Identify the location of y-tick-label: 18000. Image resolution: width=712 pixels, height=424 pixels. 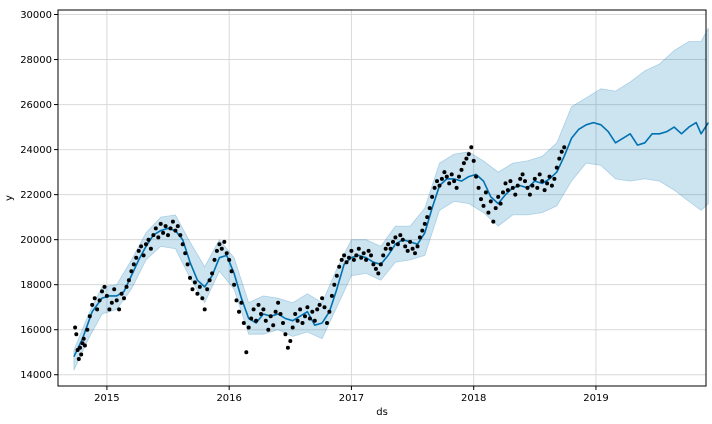
(36, 285).